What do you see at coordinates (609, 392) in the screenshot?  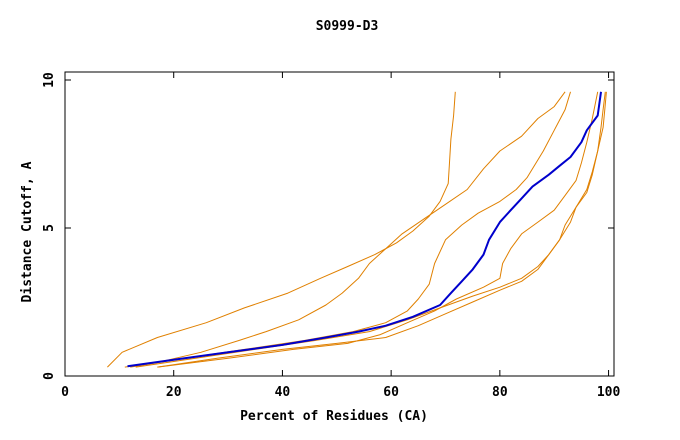 I see `x-tick-label: 100` at bounding box center [609, 392].